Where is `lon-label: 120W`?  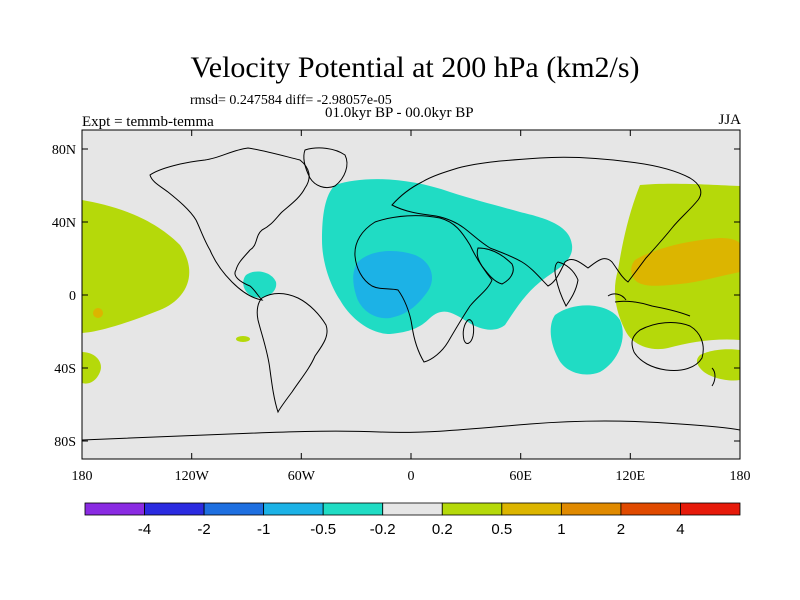
lon-label: 120W is located at coordinates (192, 476).